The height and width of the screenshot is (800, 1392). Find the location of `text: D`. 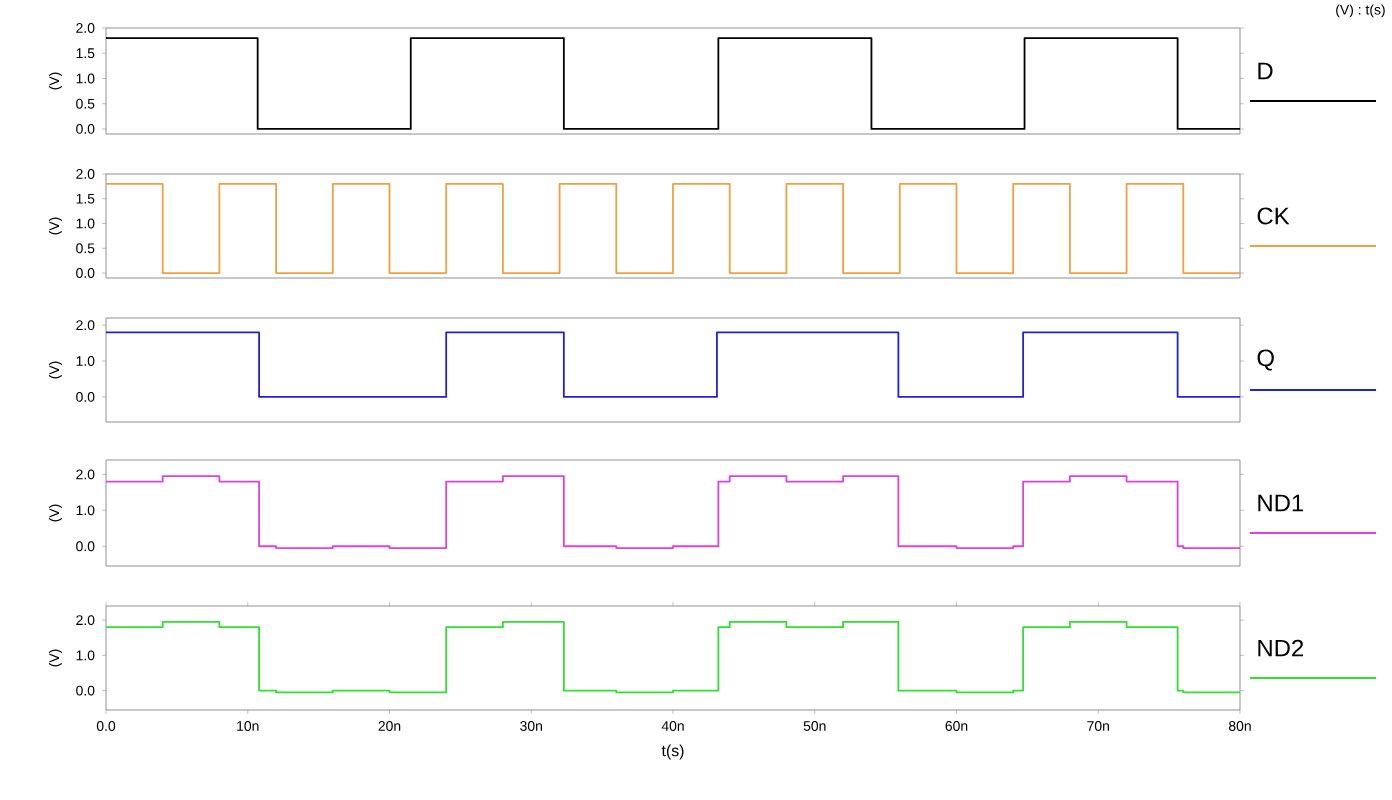

text: D is located at coordinates (1265, 71).